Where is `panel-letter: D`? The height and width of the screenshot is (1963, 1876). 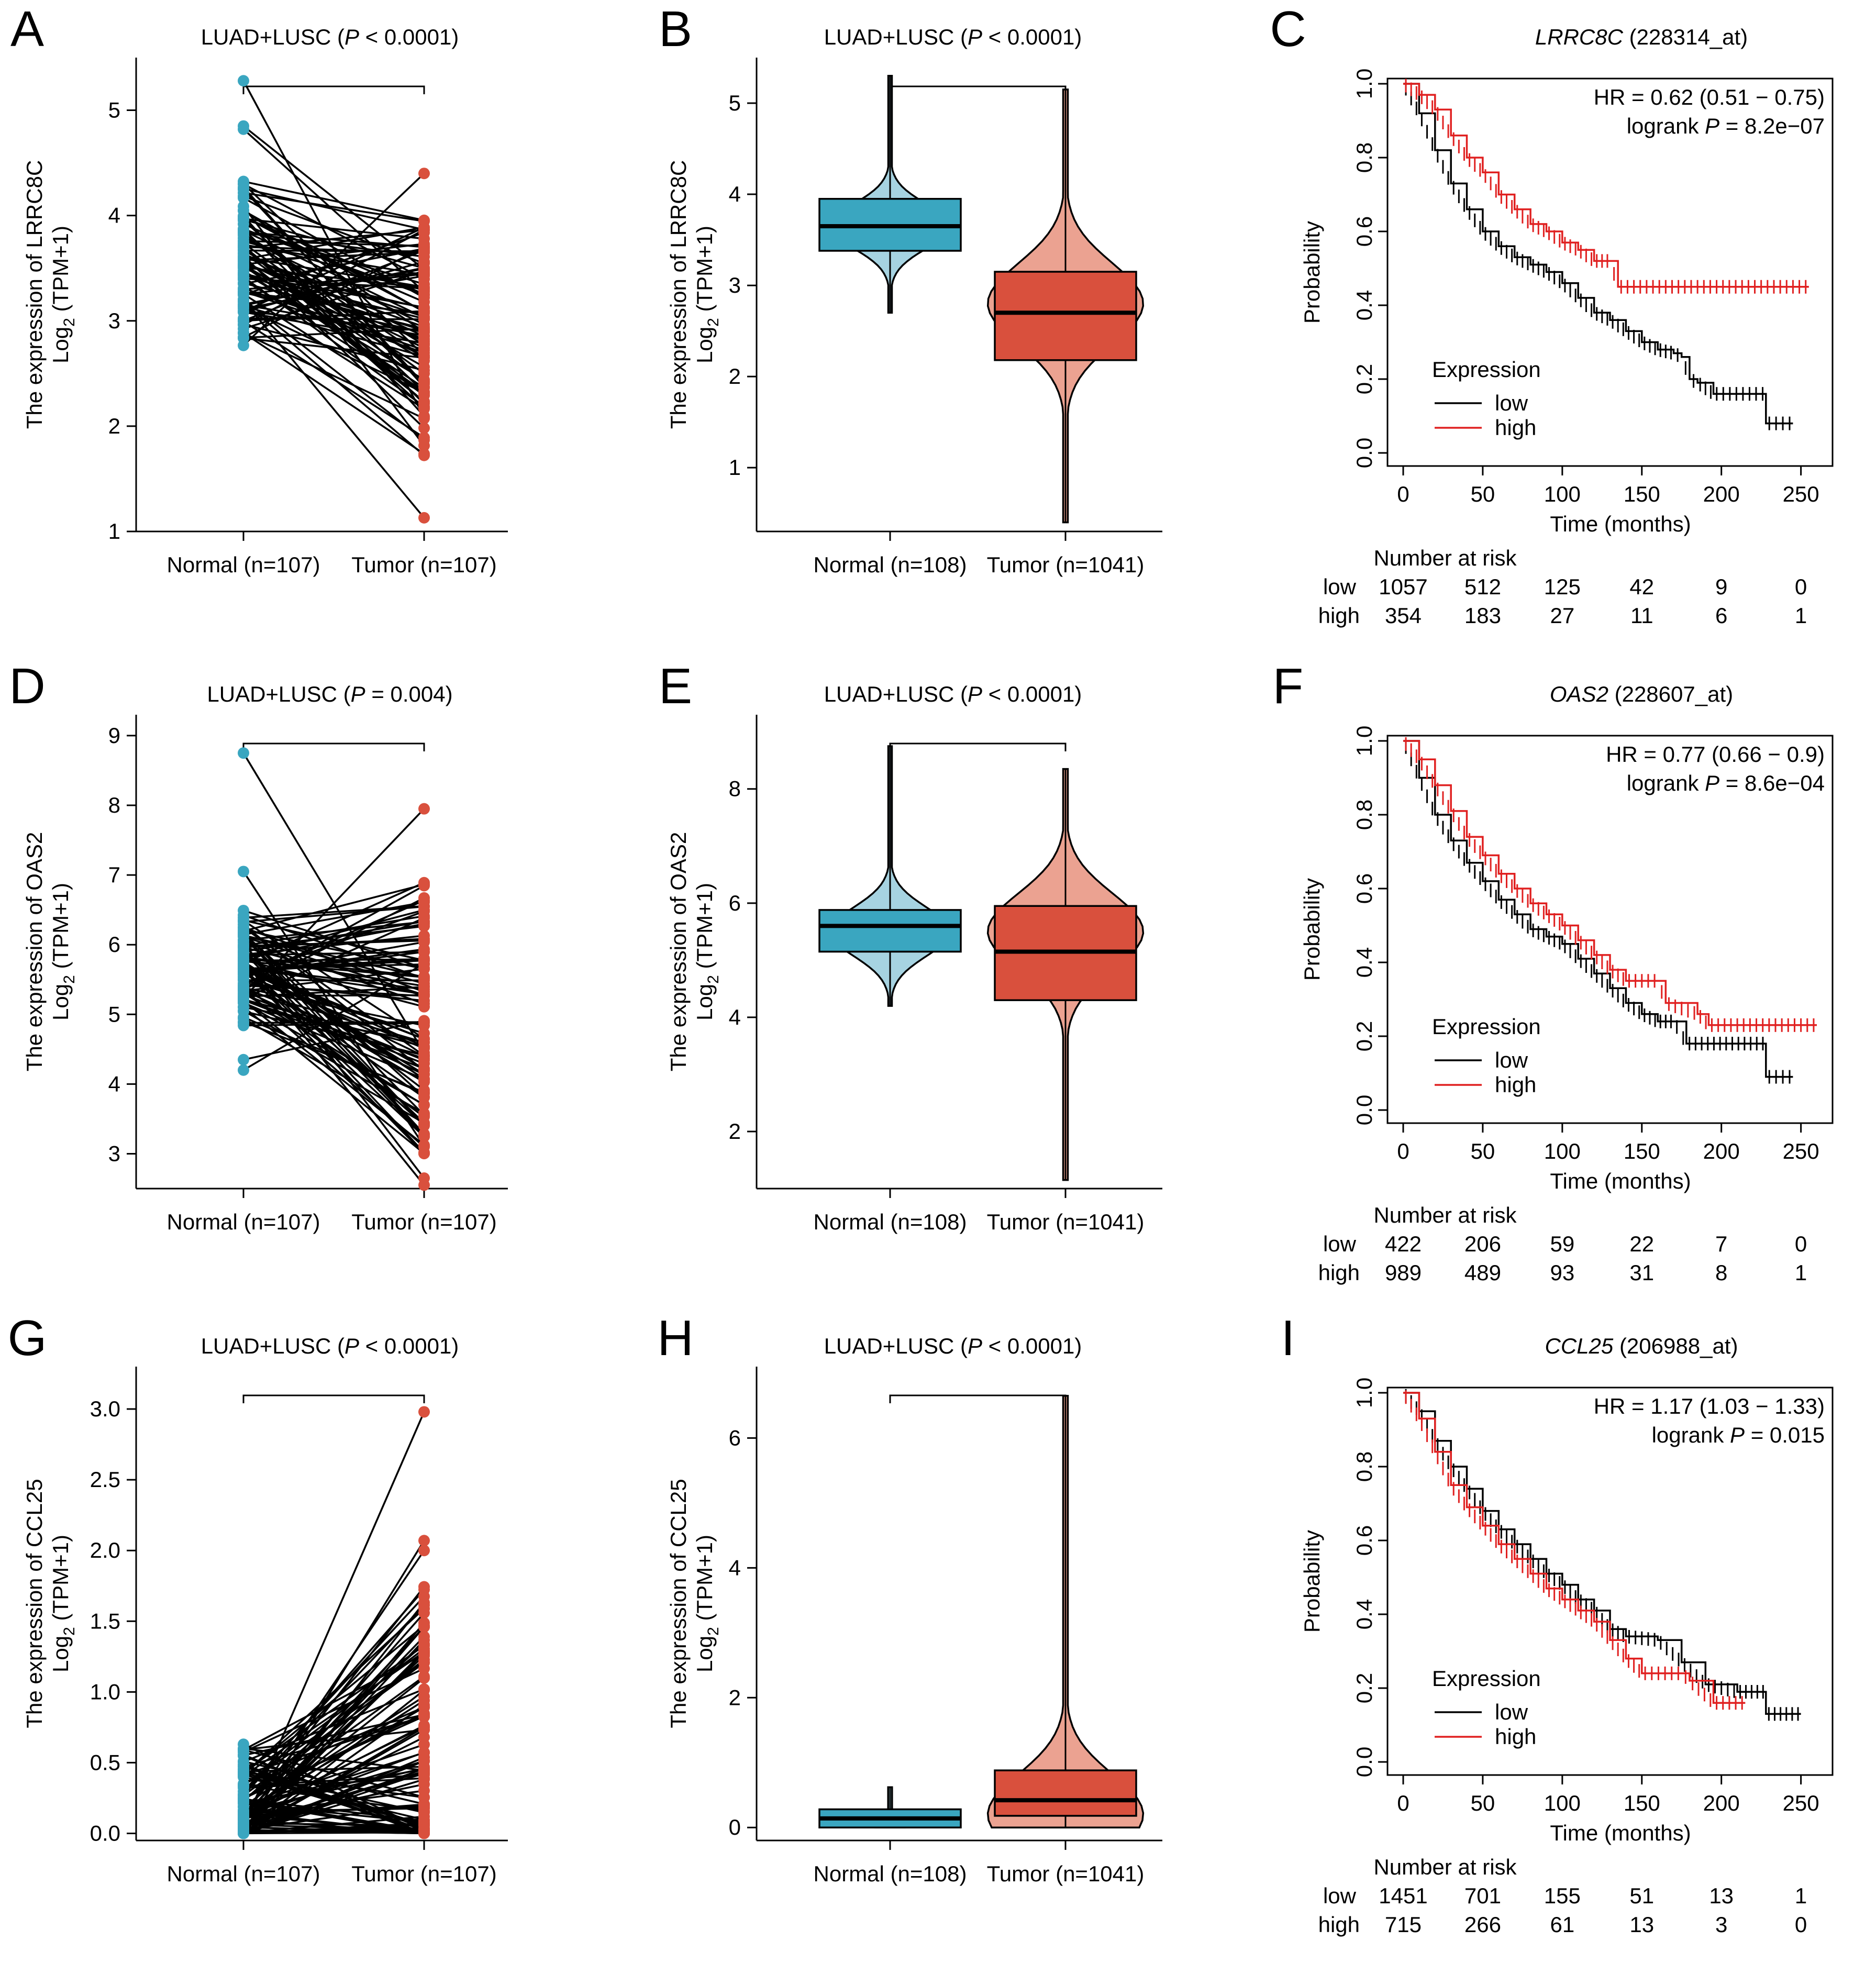 panel-letter: D is located at coordinates (27, 686).